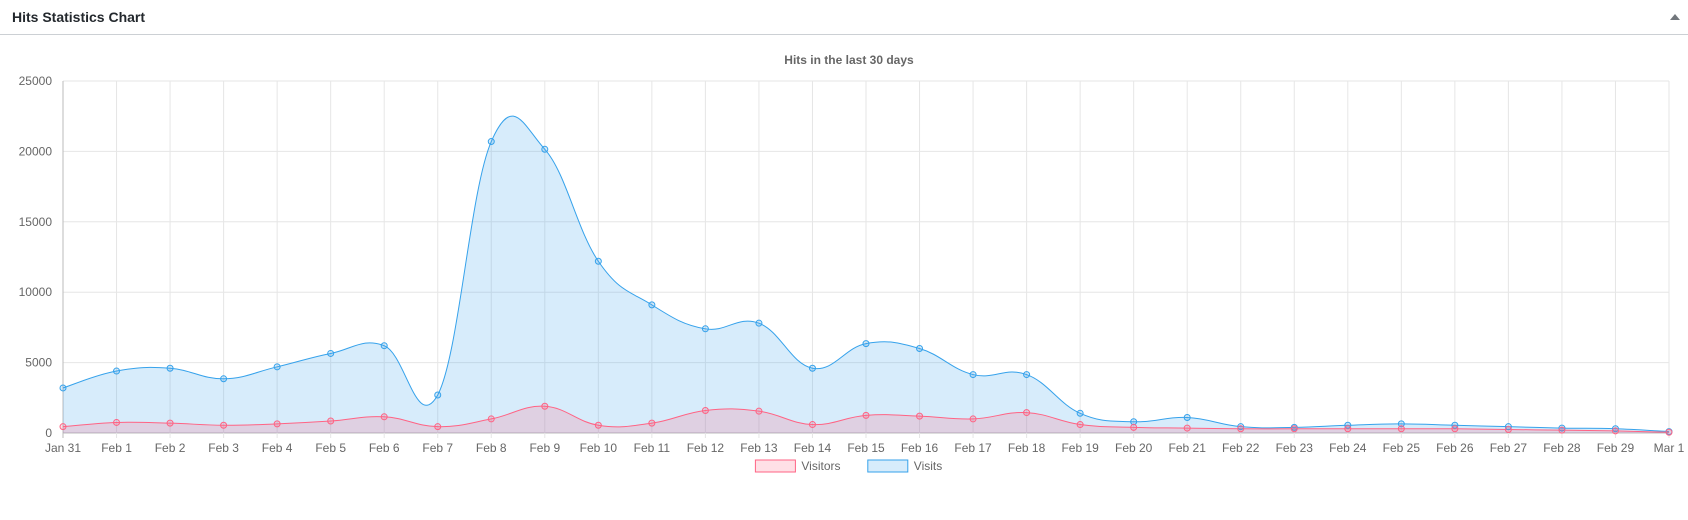 This screenshot has height=520, width=1688. I want to click on x-tick-label: Feb 13, so click(759, 448).